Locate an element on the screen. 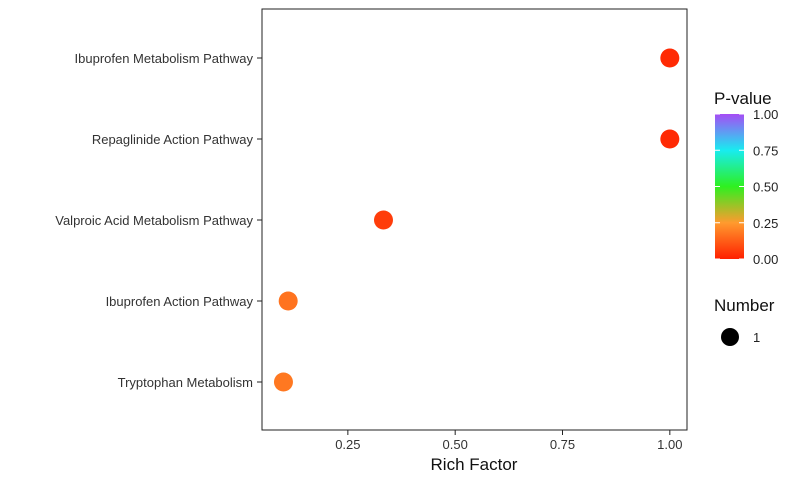  y-tick-label: Ibuprofen Action Pathway is located at coordinates (180, 301).